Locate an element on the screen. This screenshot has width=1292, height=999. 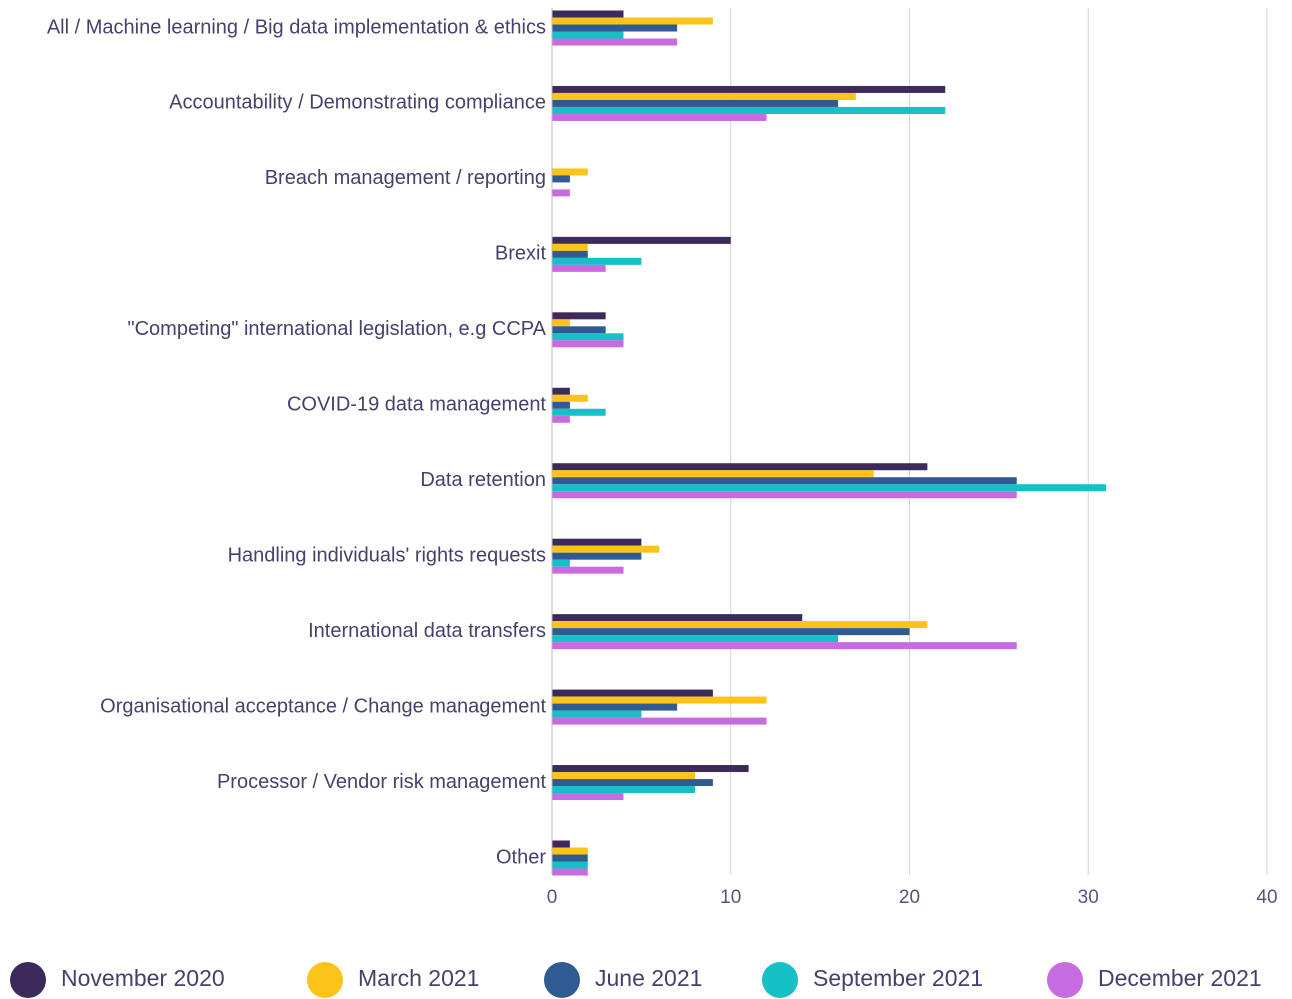
legend-label: November 2020 is located at coordinates (143, 978).